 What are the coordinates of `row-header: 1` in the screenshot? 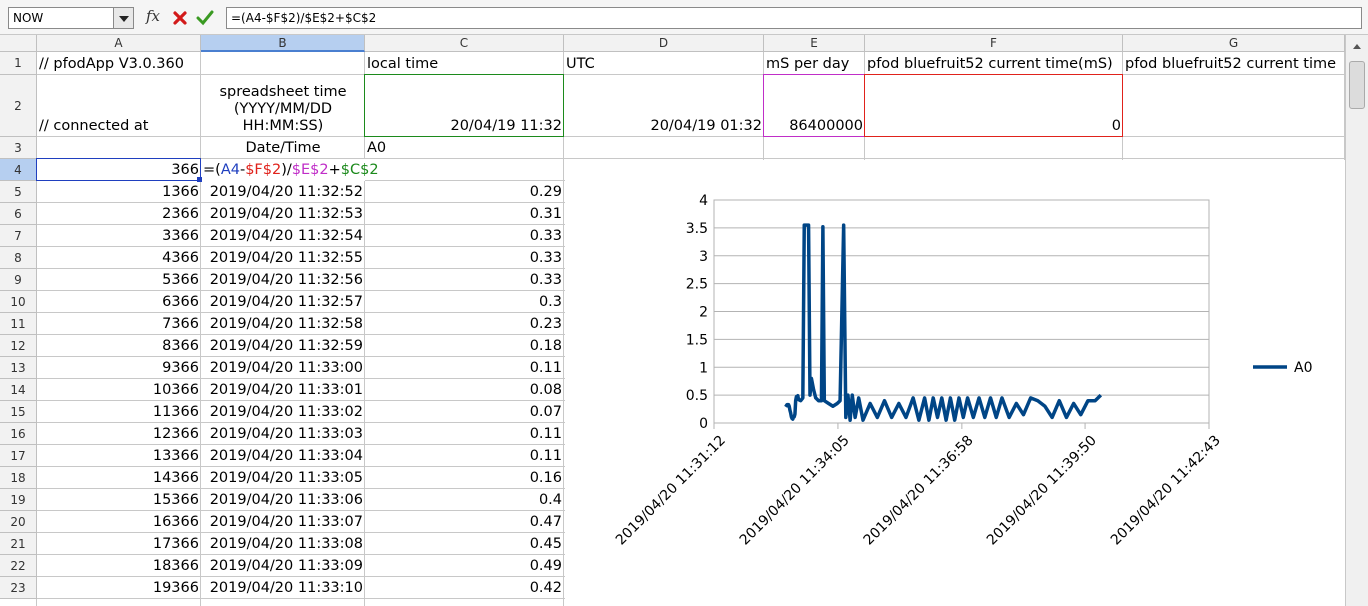 It's located at (18, 63).